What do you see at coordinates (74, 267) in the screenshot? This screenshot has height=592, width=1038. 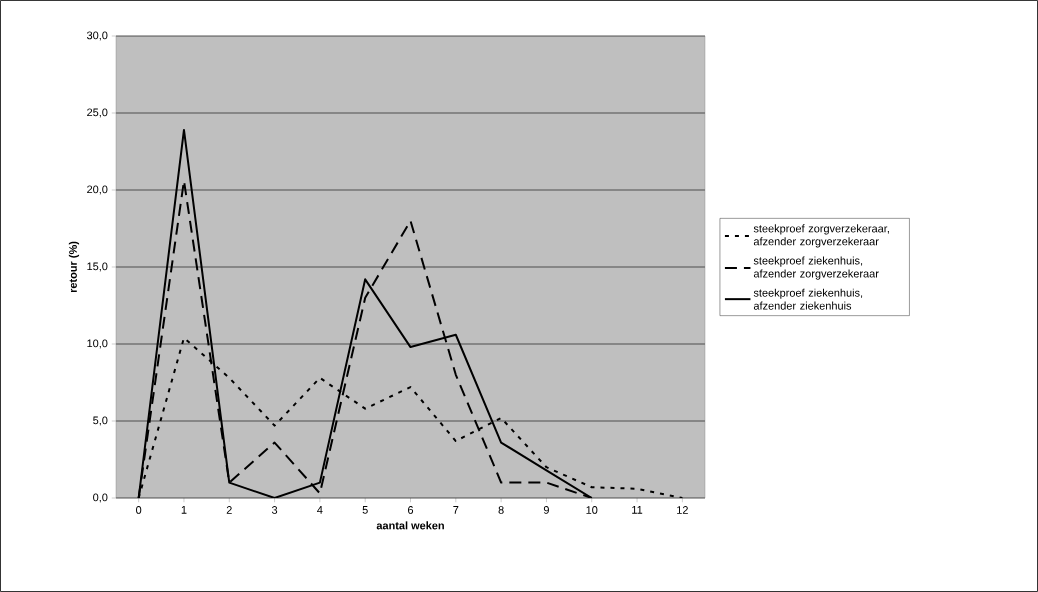 I see `y-axis-title: retour (%)` at bounding box center [74, 267].